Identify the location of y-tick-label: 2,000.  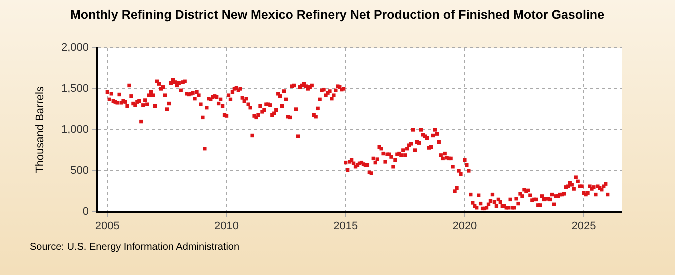
(75, 48).